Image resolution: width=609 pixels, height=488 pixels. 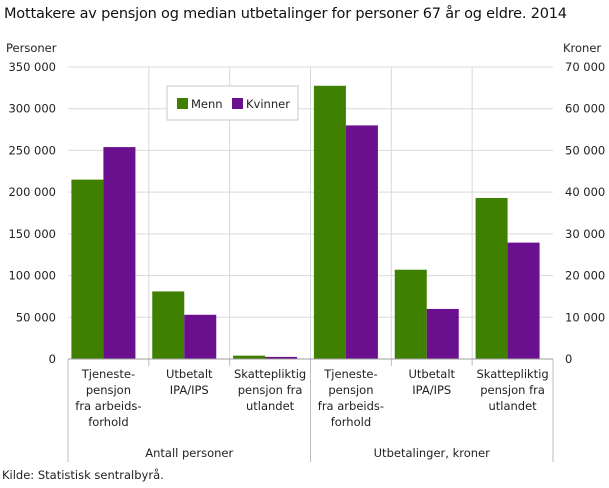 I want to click on group-label: Utbetalinger, kroner, so click(x=432, y=453).